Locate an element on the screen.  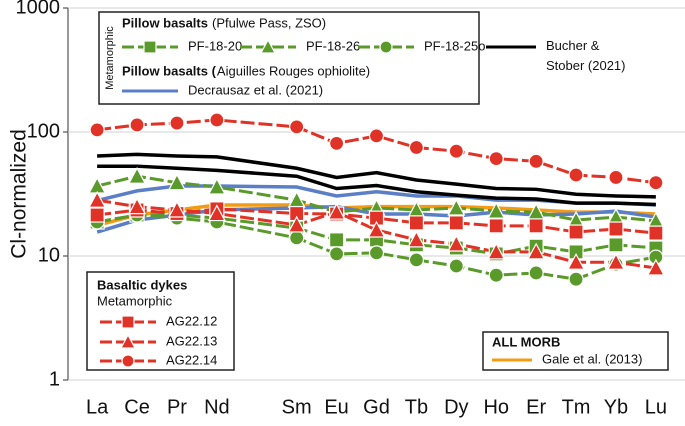
legend-label: PF-18-26 is located at coordinates (333, 45).